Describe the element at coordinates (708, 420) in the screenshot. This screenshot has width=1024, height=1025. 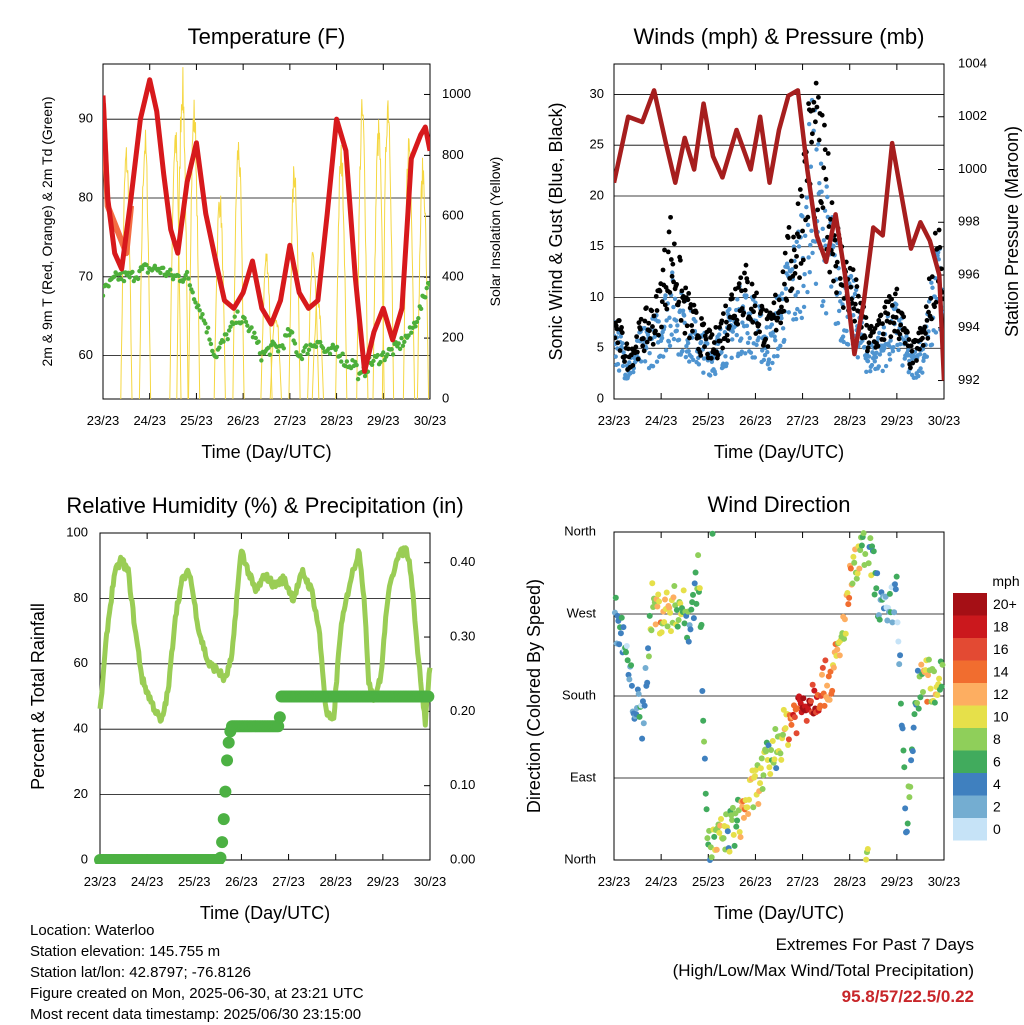
I see `x-tick-label: 25/23` at that location.